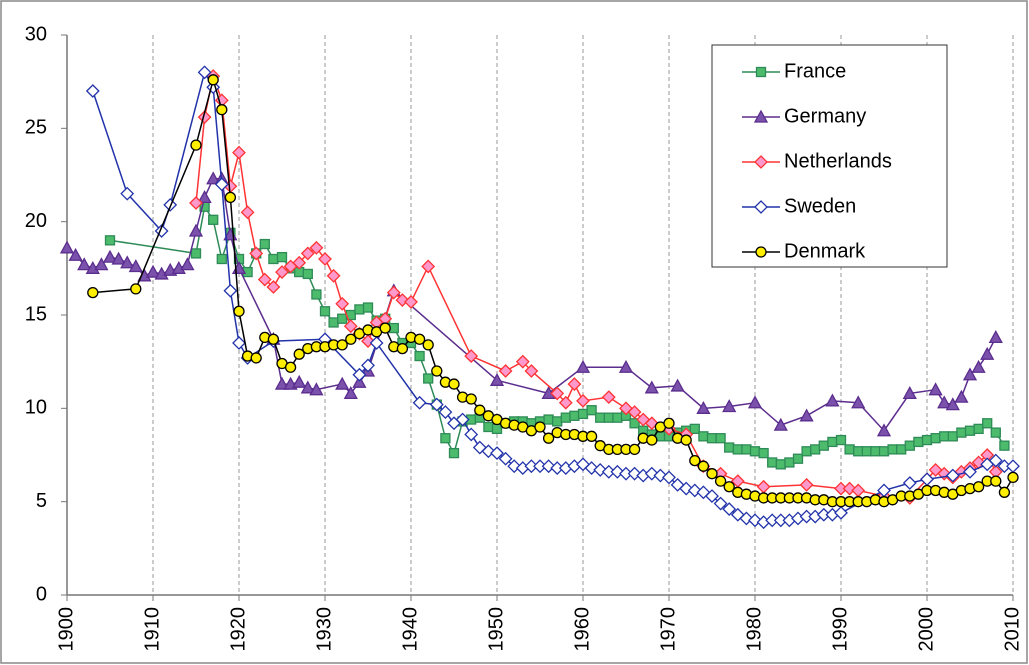 The height and width of the screenshot is (665, 1029). What do you see at coordinates (41, 594) in the screenshot?
I see `y-tick-label: 0` at bounding box center [41, 594].